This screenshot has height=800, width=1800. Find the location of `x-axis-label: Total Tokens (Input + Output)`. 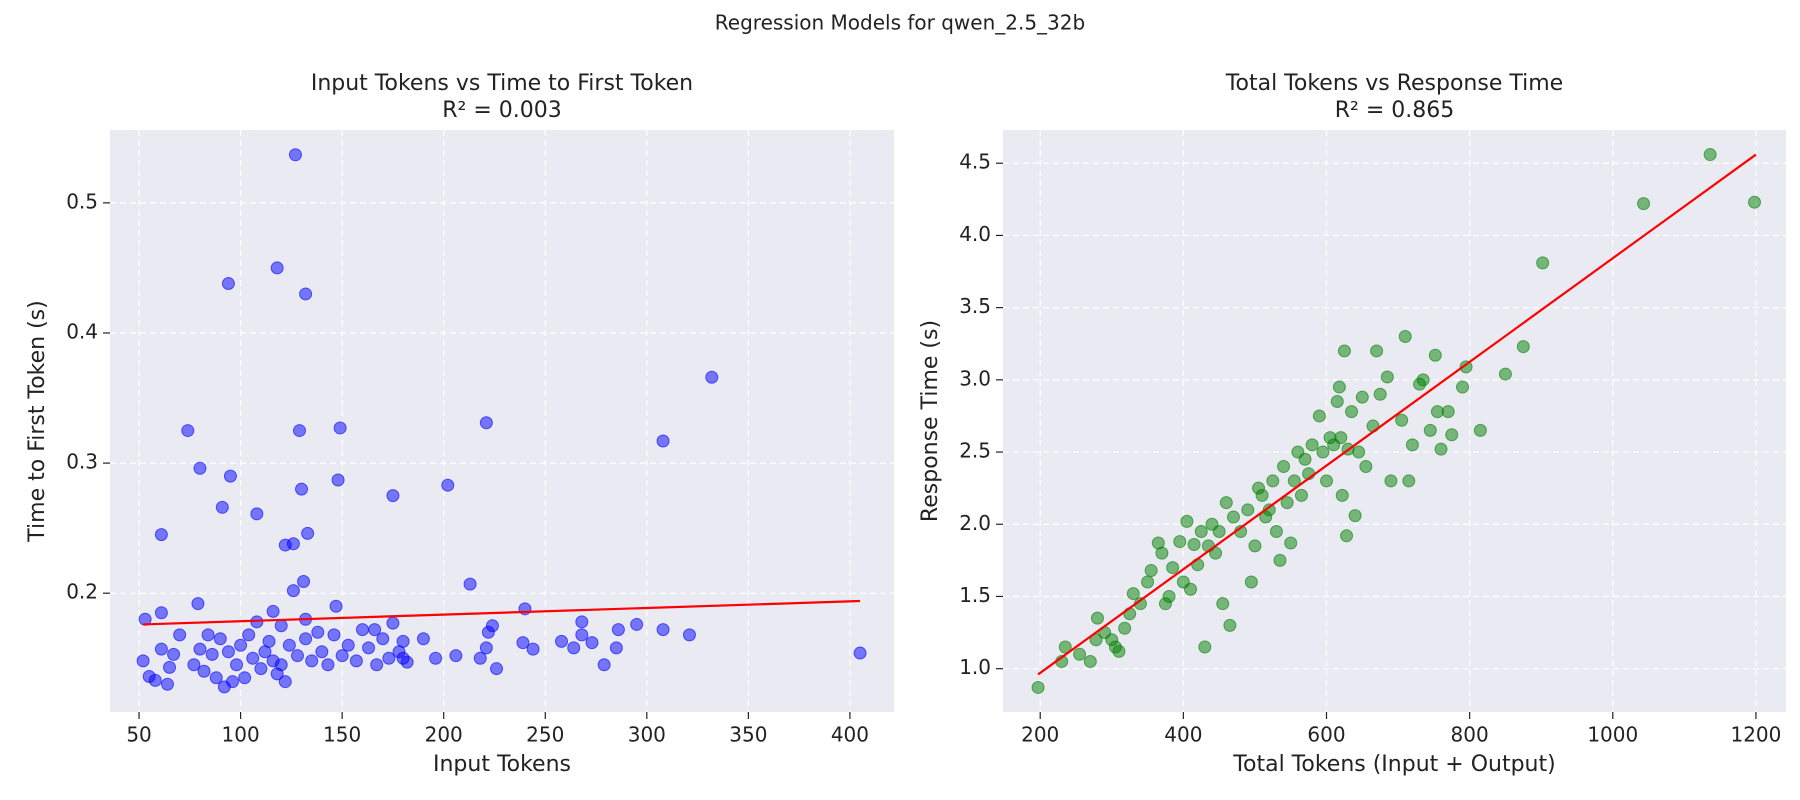

x-axis-label: Total Tokens (Input + Output) is located at coordinates (1393, 764).